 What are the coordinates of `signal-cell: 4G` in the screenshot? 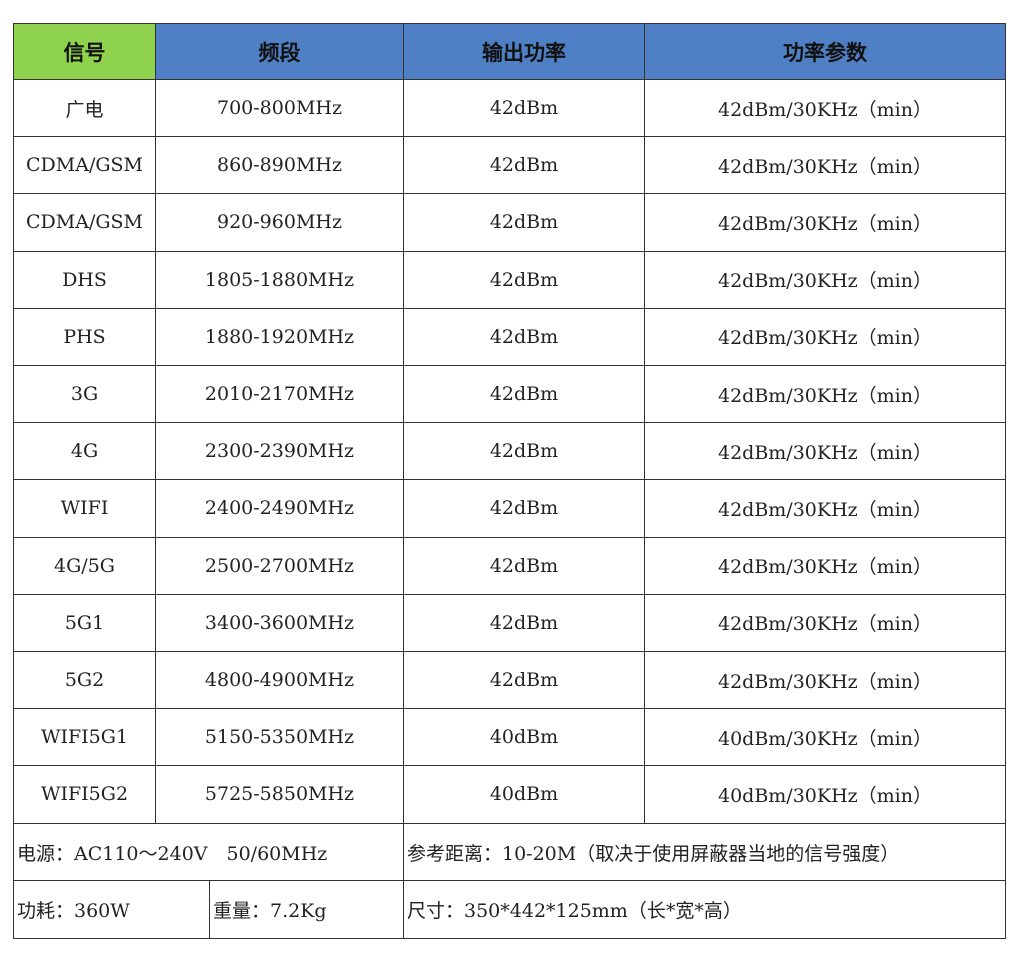 It's located at (84, 452).